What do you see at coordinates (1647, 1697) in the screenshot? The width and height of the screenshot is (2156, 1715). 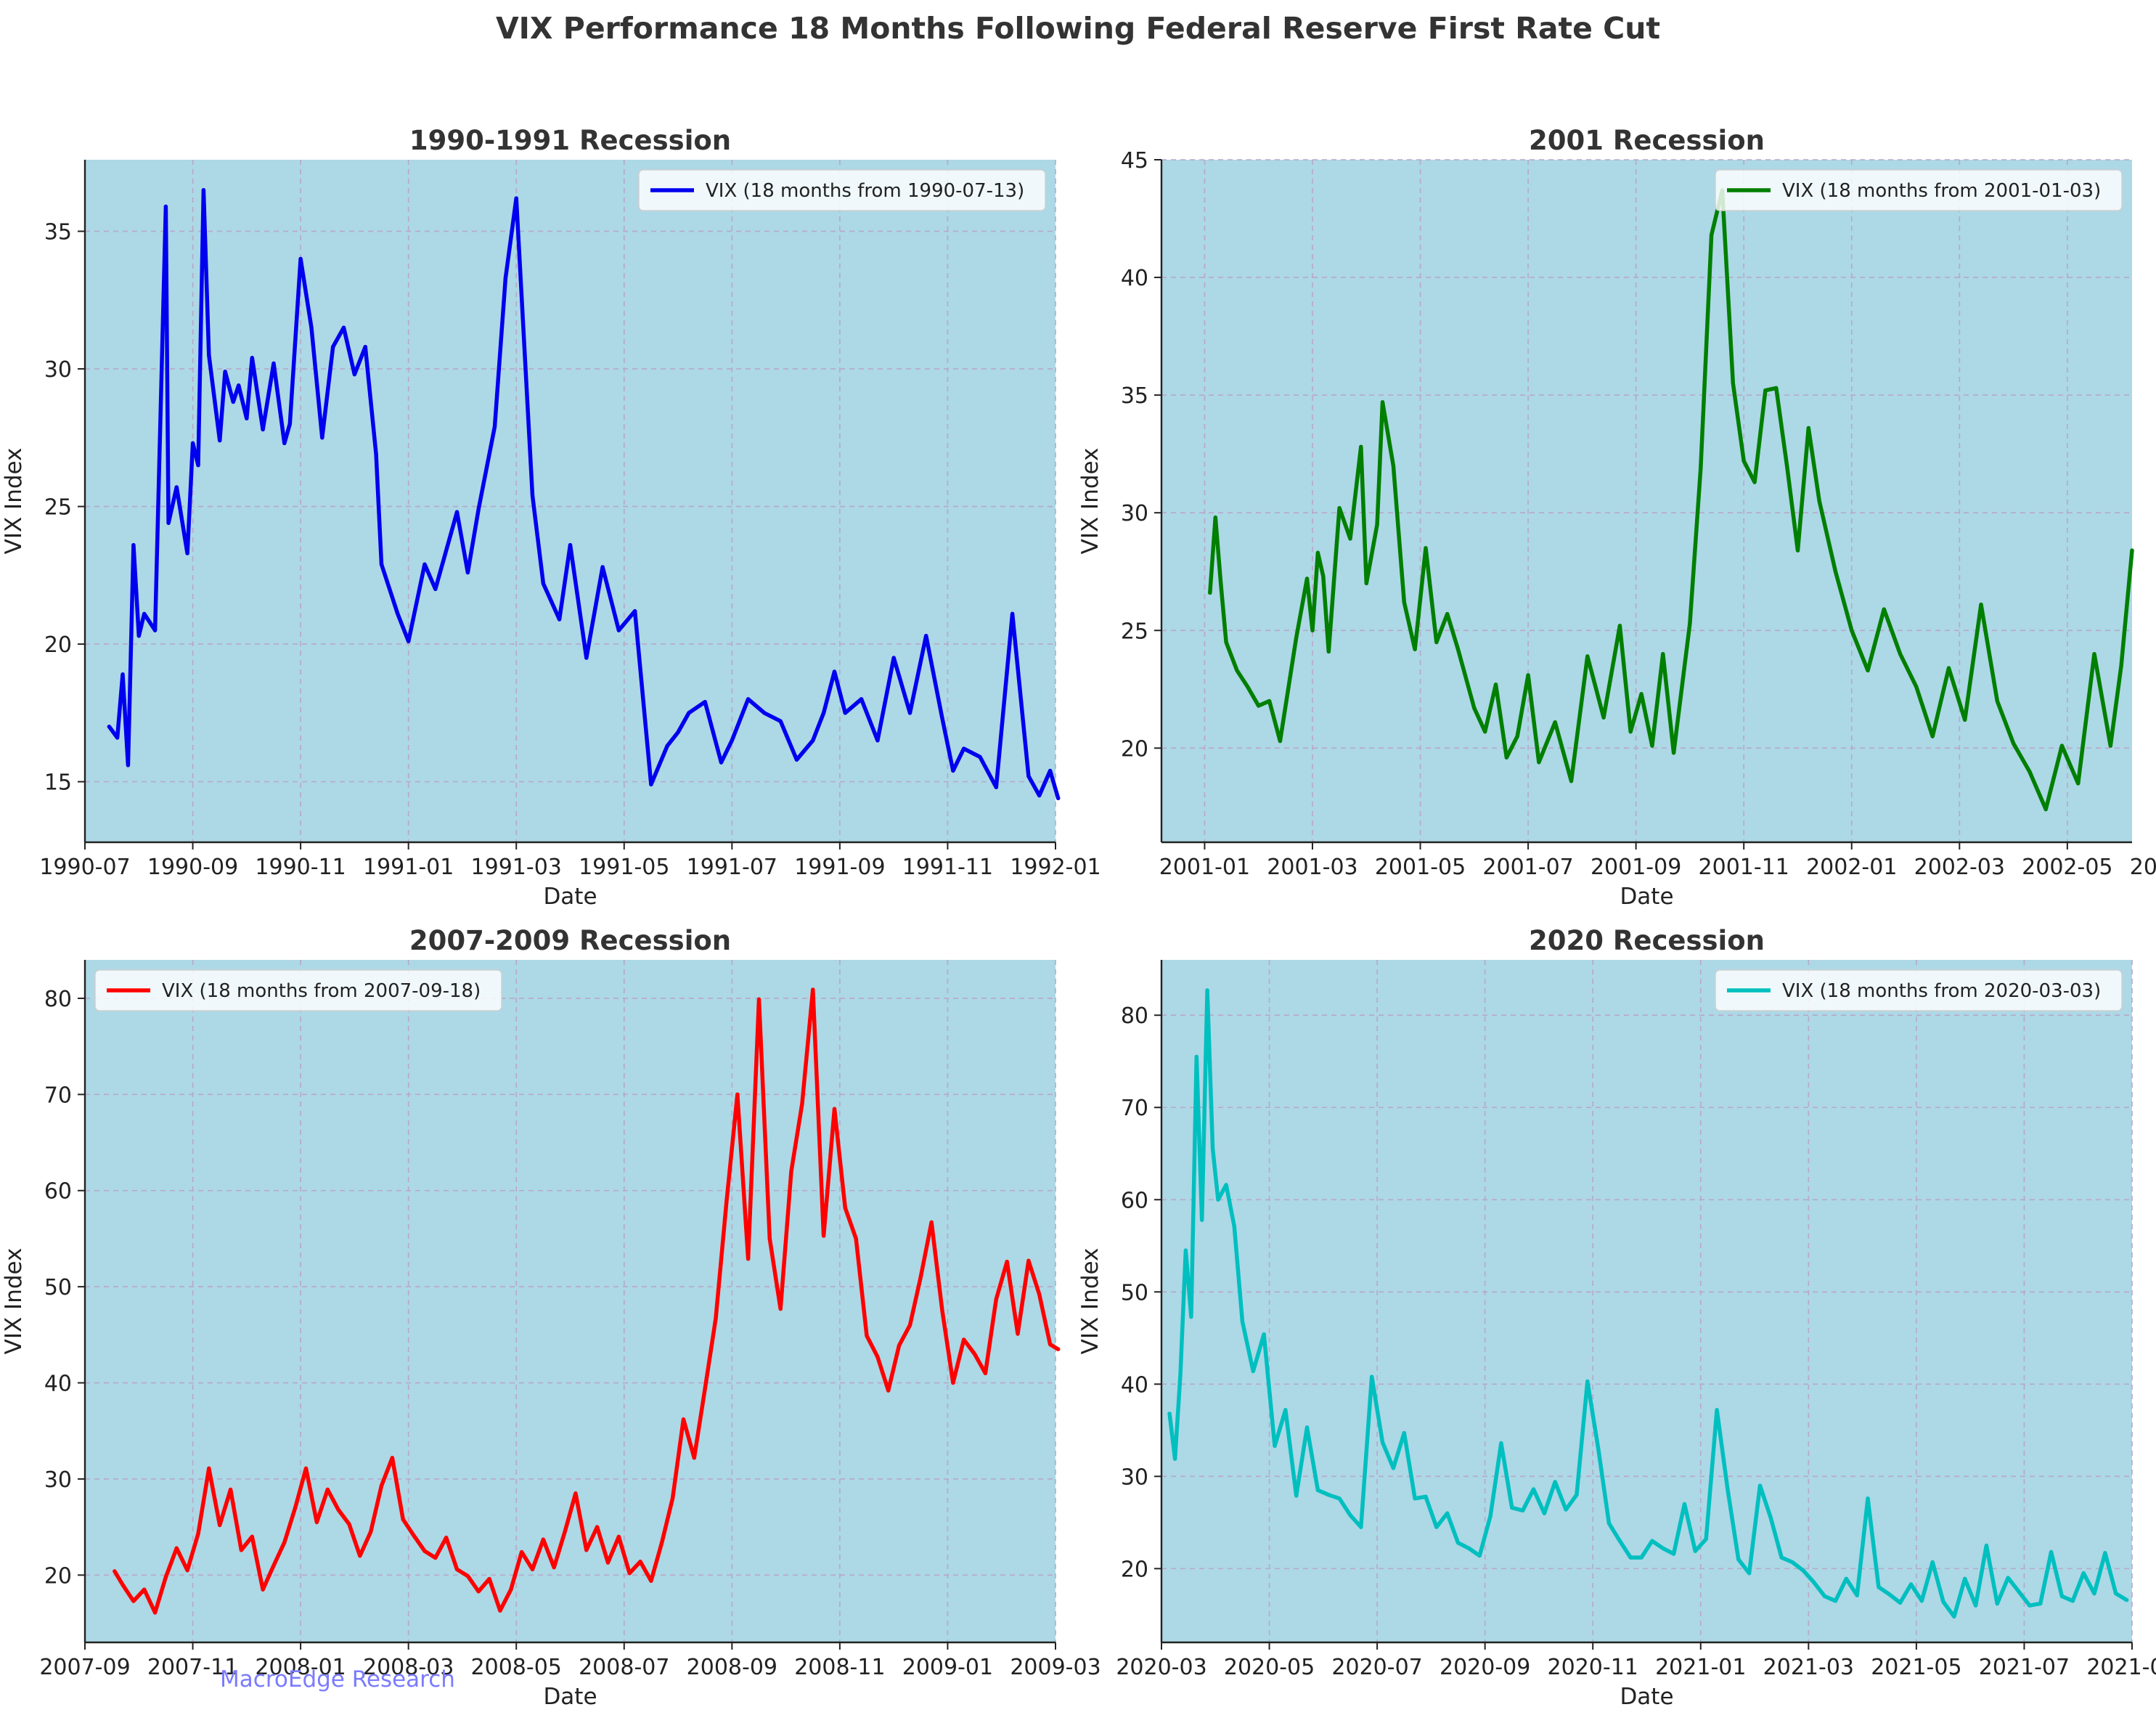 I see `chart-4-x-label: Date` at bounding box center [1647, 1697].